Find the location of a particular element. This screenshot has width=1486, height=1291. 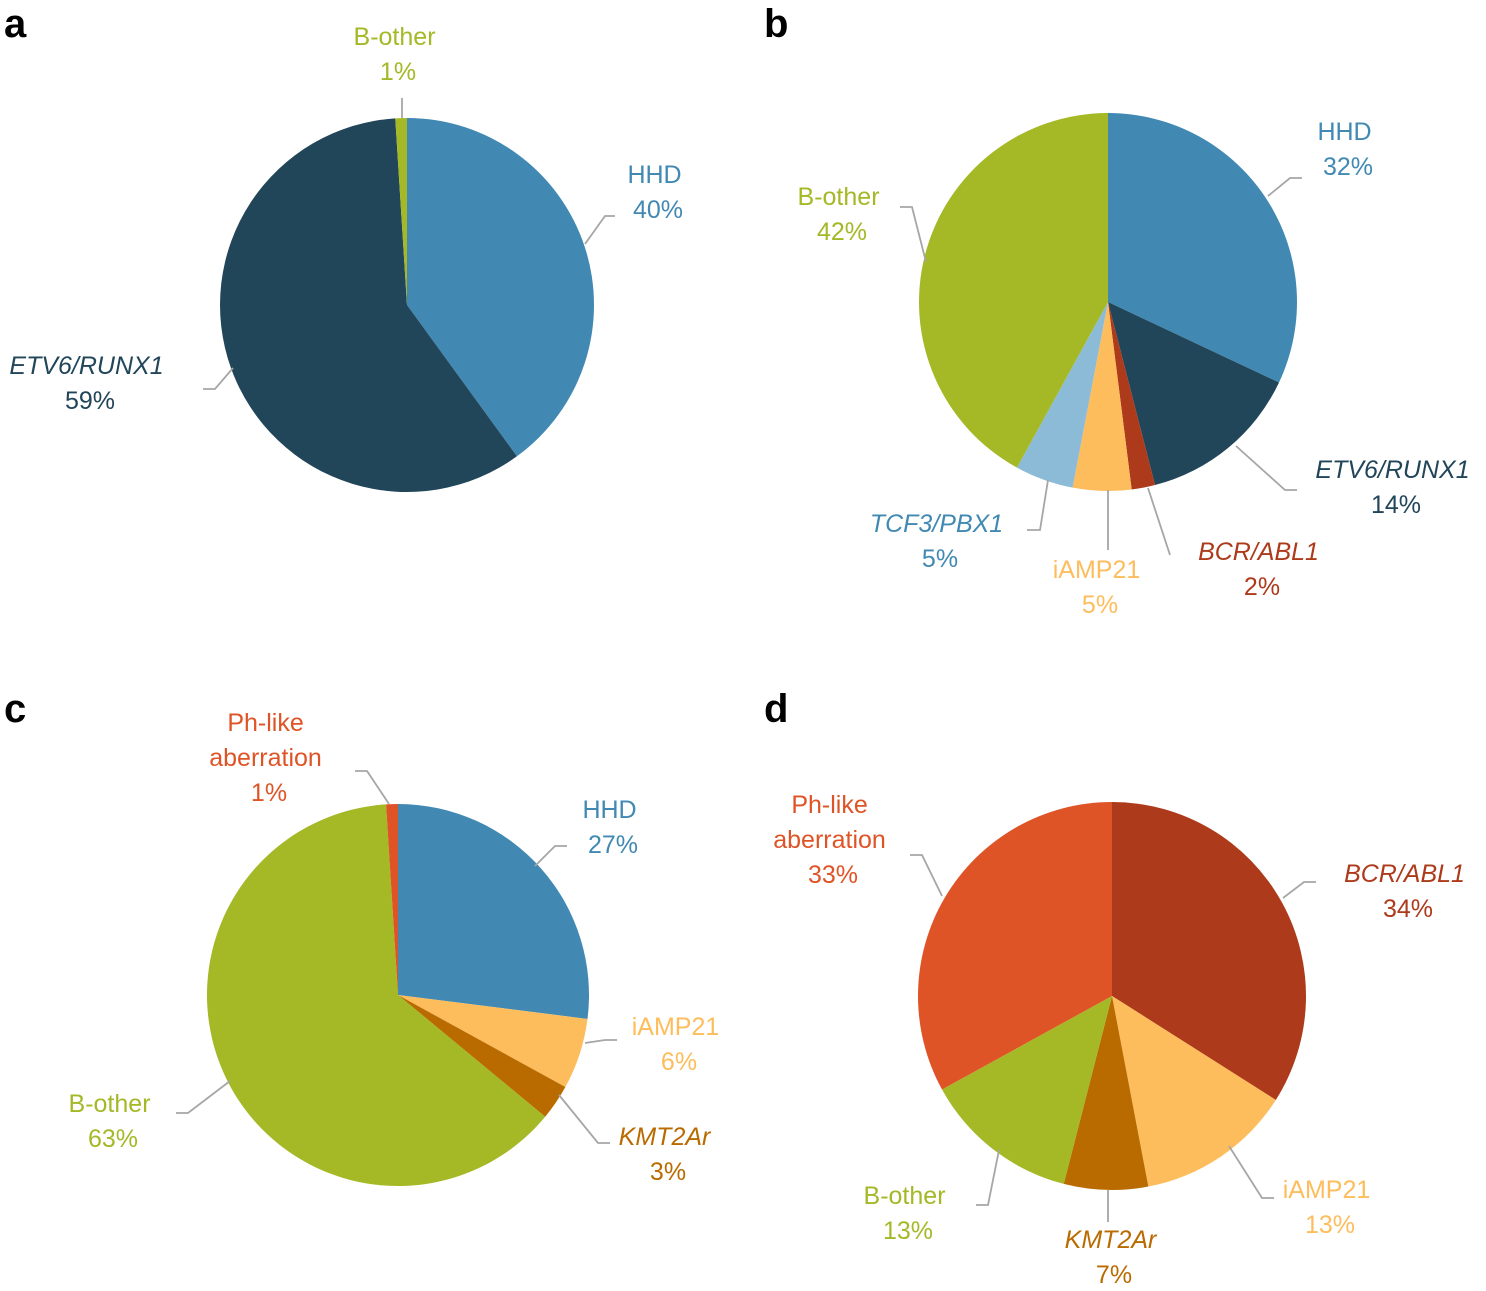

pie-d-label-ph-like-line1: Ph-like is located at coordinates (829, 805).